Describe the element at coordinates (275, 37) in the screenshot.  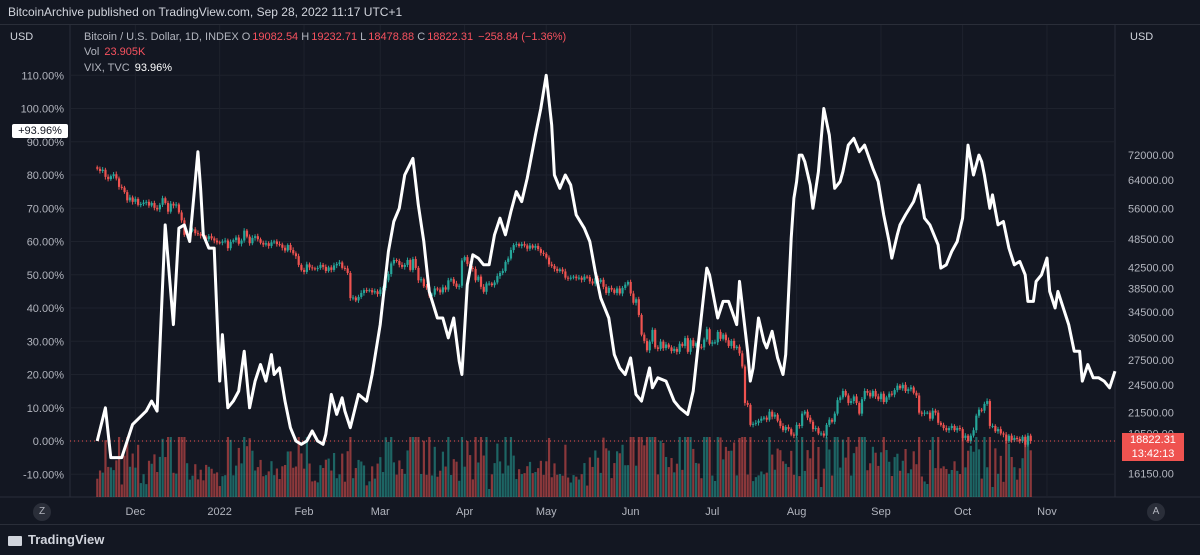
I see `legend-open: 19082.54` at that location.